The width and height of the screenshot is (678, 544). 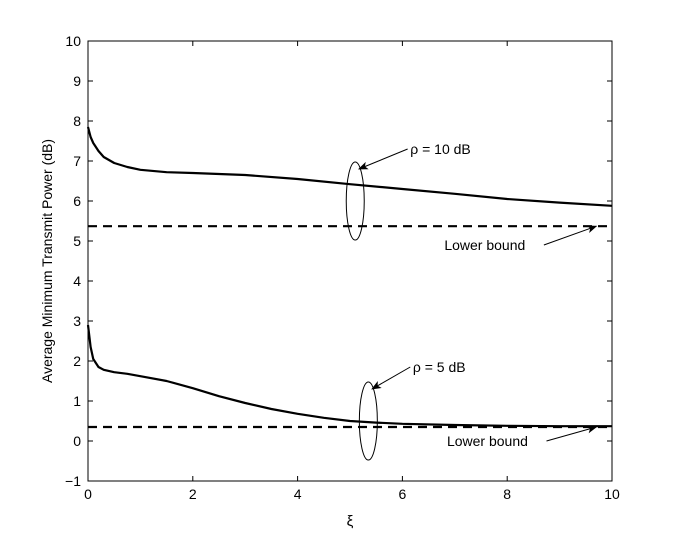 I want to click on x-tick-label: 10, so click(x=612, y=494).